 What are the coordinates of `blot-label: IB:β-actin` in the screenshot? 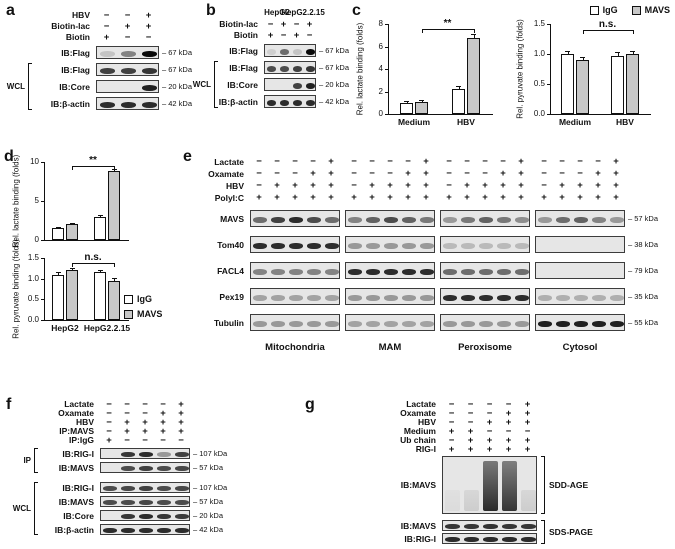 It's located at (70, 103).